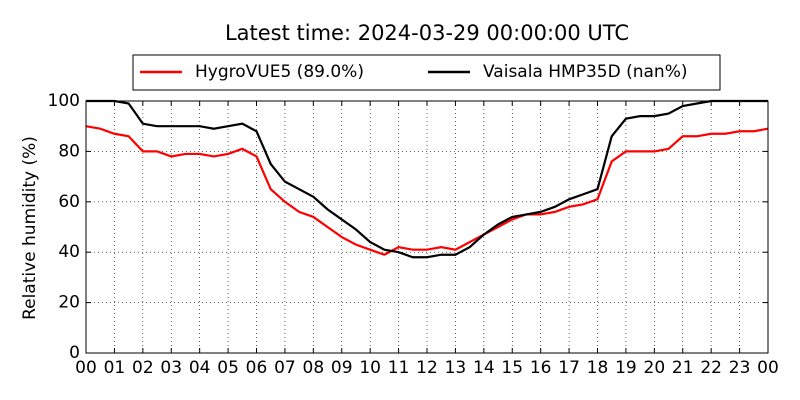  Describe the element at coordinates (69, 252) in the screenshot. I see `y-tick-label: 40` at that location.